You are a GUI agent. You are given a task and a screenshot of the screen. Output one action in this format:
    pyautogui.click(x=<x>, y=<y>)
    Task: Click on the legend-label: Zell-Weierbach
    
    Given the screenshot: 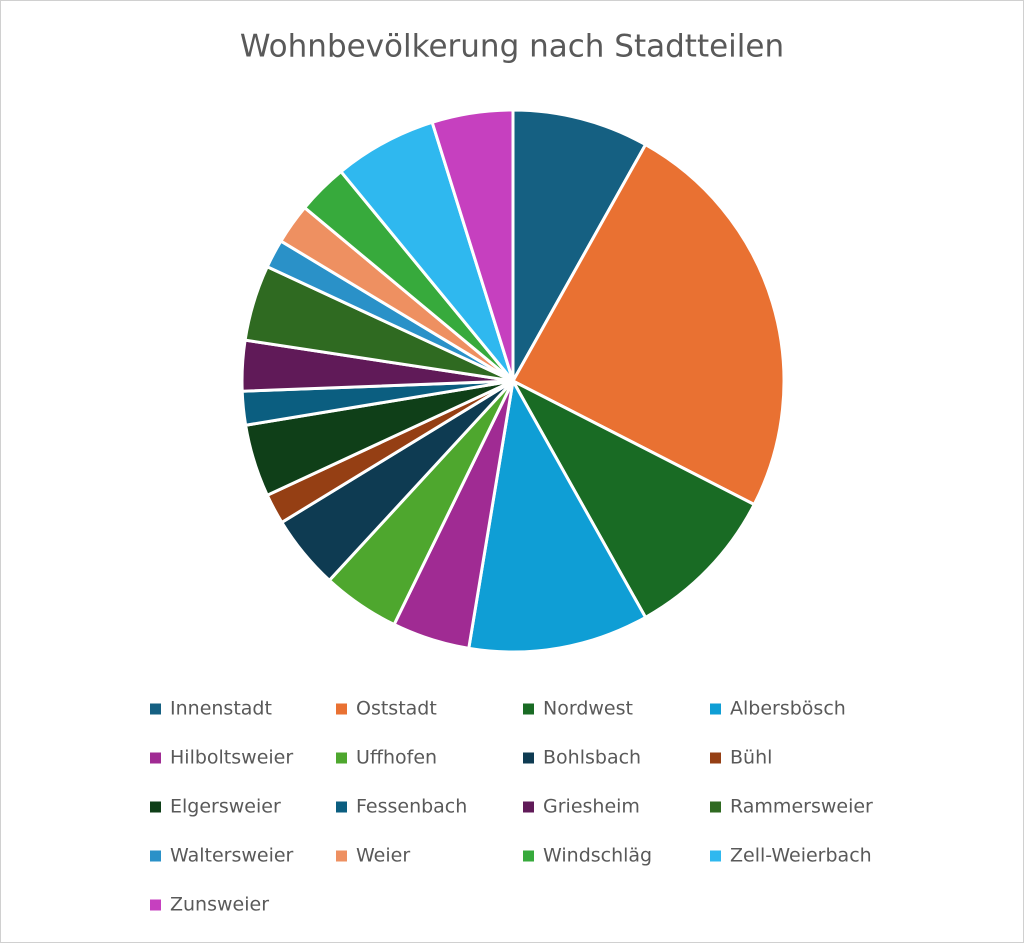 What is the action you would take?
    pyautogui.click(x=801, y=856)
    